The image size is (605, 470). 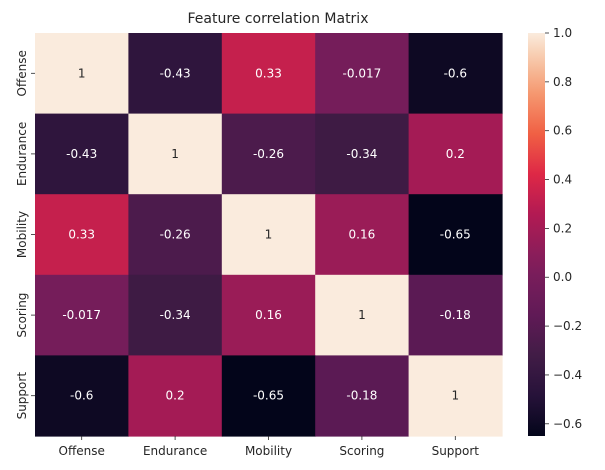 What do you see at coordinates (536, 234) in the screenshot?
I see `colorbar` at bounding box center [536, 234].